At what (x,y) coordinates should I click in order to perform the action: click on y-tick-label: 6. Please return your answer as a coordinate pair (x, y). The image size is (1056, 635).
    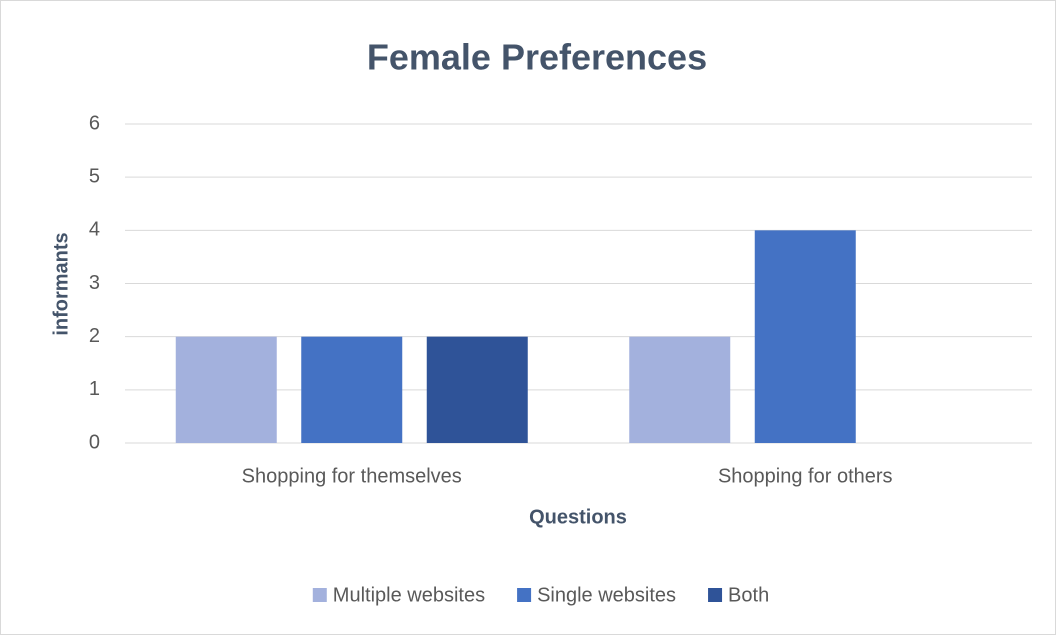
    Looking at the image, I should click on (94, 123).